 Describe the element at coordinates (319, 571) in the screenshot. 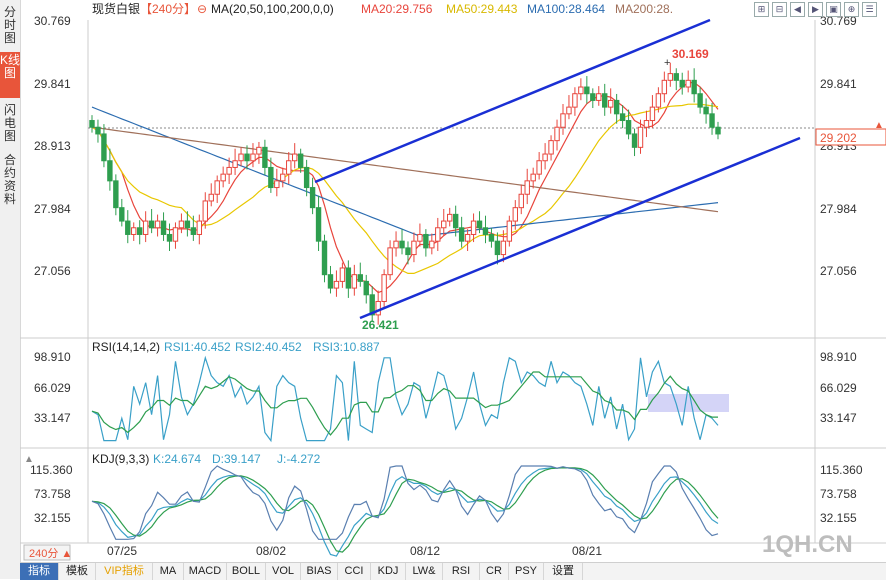

I see `tab-bias: BIAS` at that location.